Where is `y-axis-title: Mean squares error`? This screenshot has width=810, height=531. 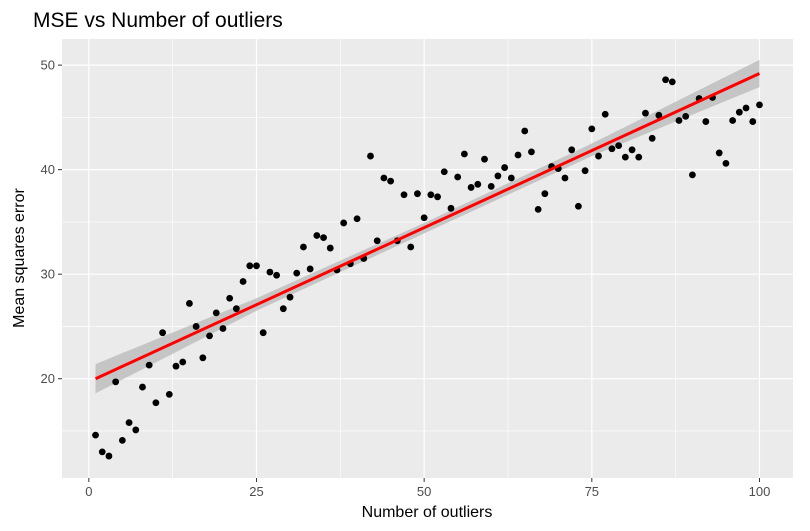 y-axis-title: Mean squares error is located at coordinates (19, 258).